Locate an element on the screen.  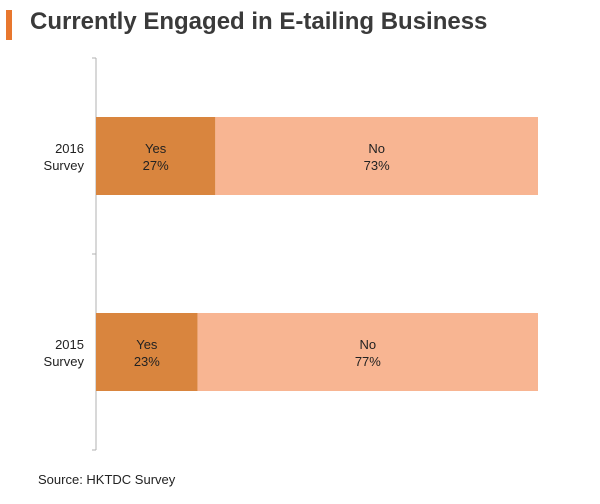
y-tick-label: 2016 Survey is located at coordinates (64, 157).